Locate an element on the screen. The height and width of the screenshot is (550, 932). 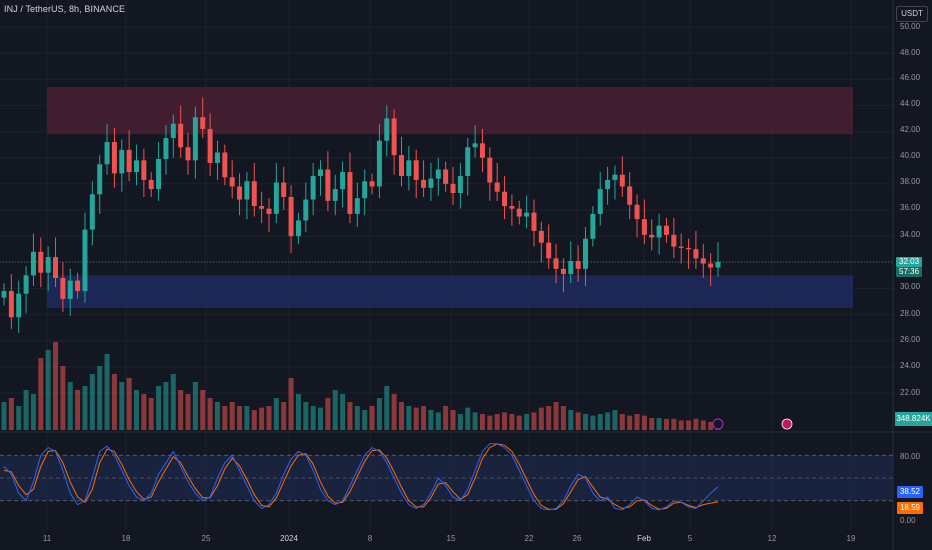
currency-badge: USDT is located at coordinates (912, 14).